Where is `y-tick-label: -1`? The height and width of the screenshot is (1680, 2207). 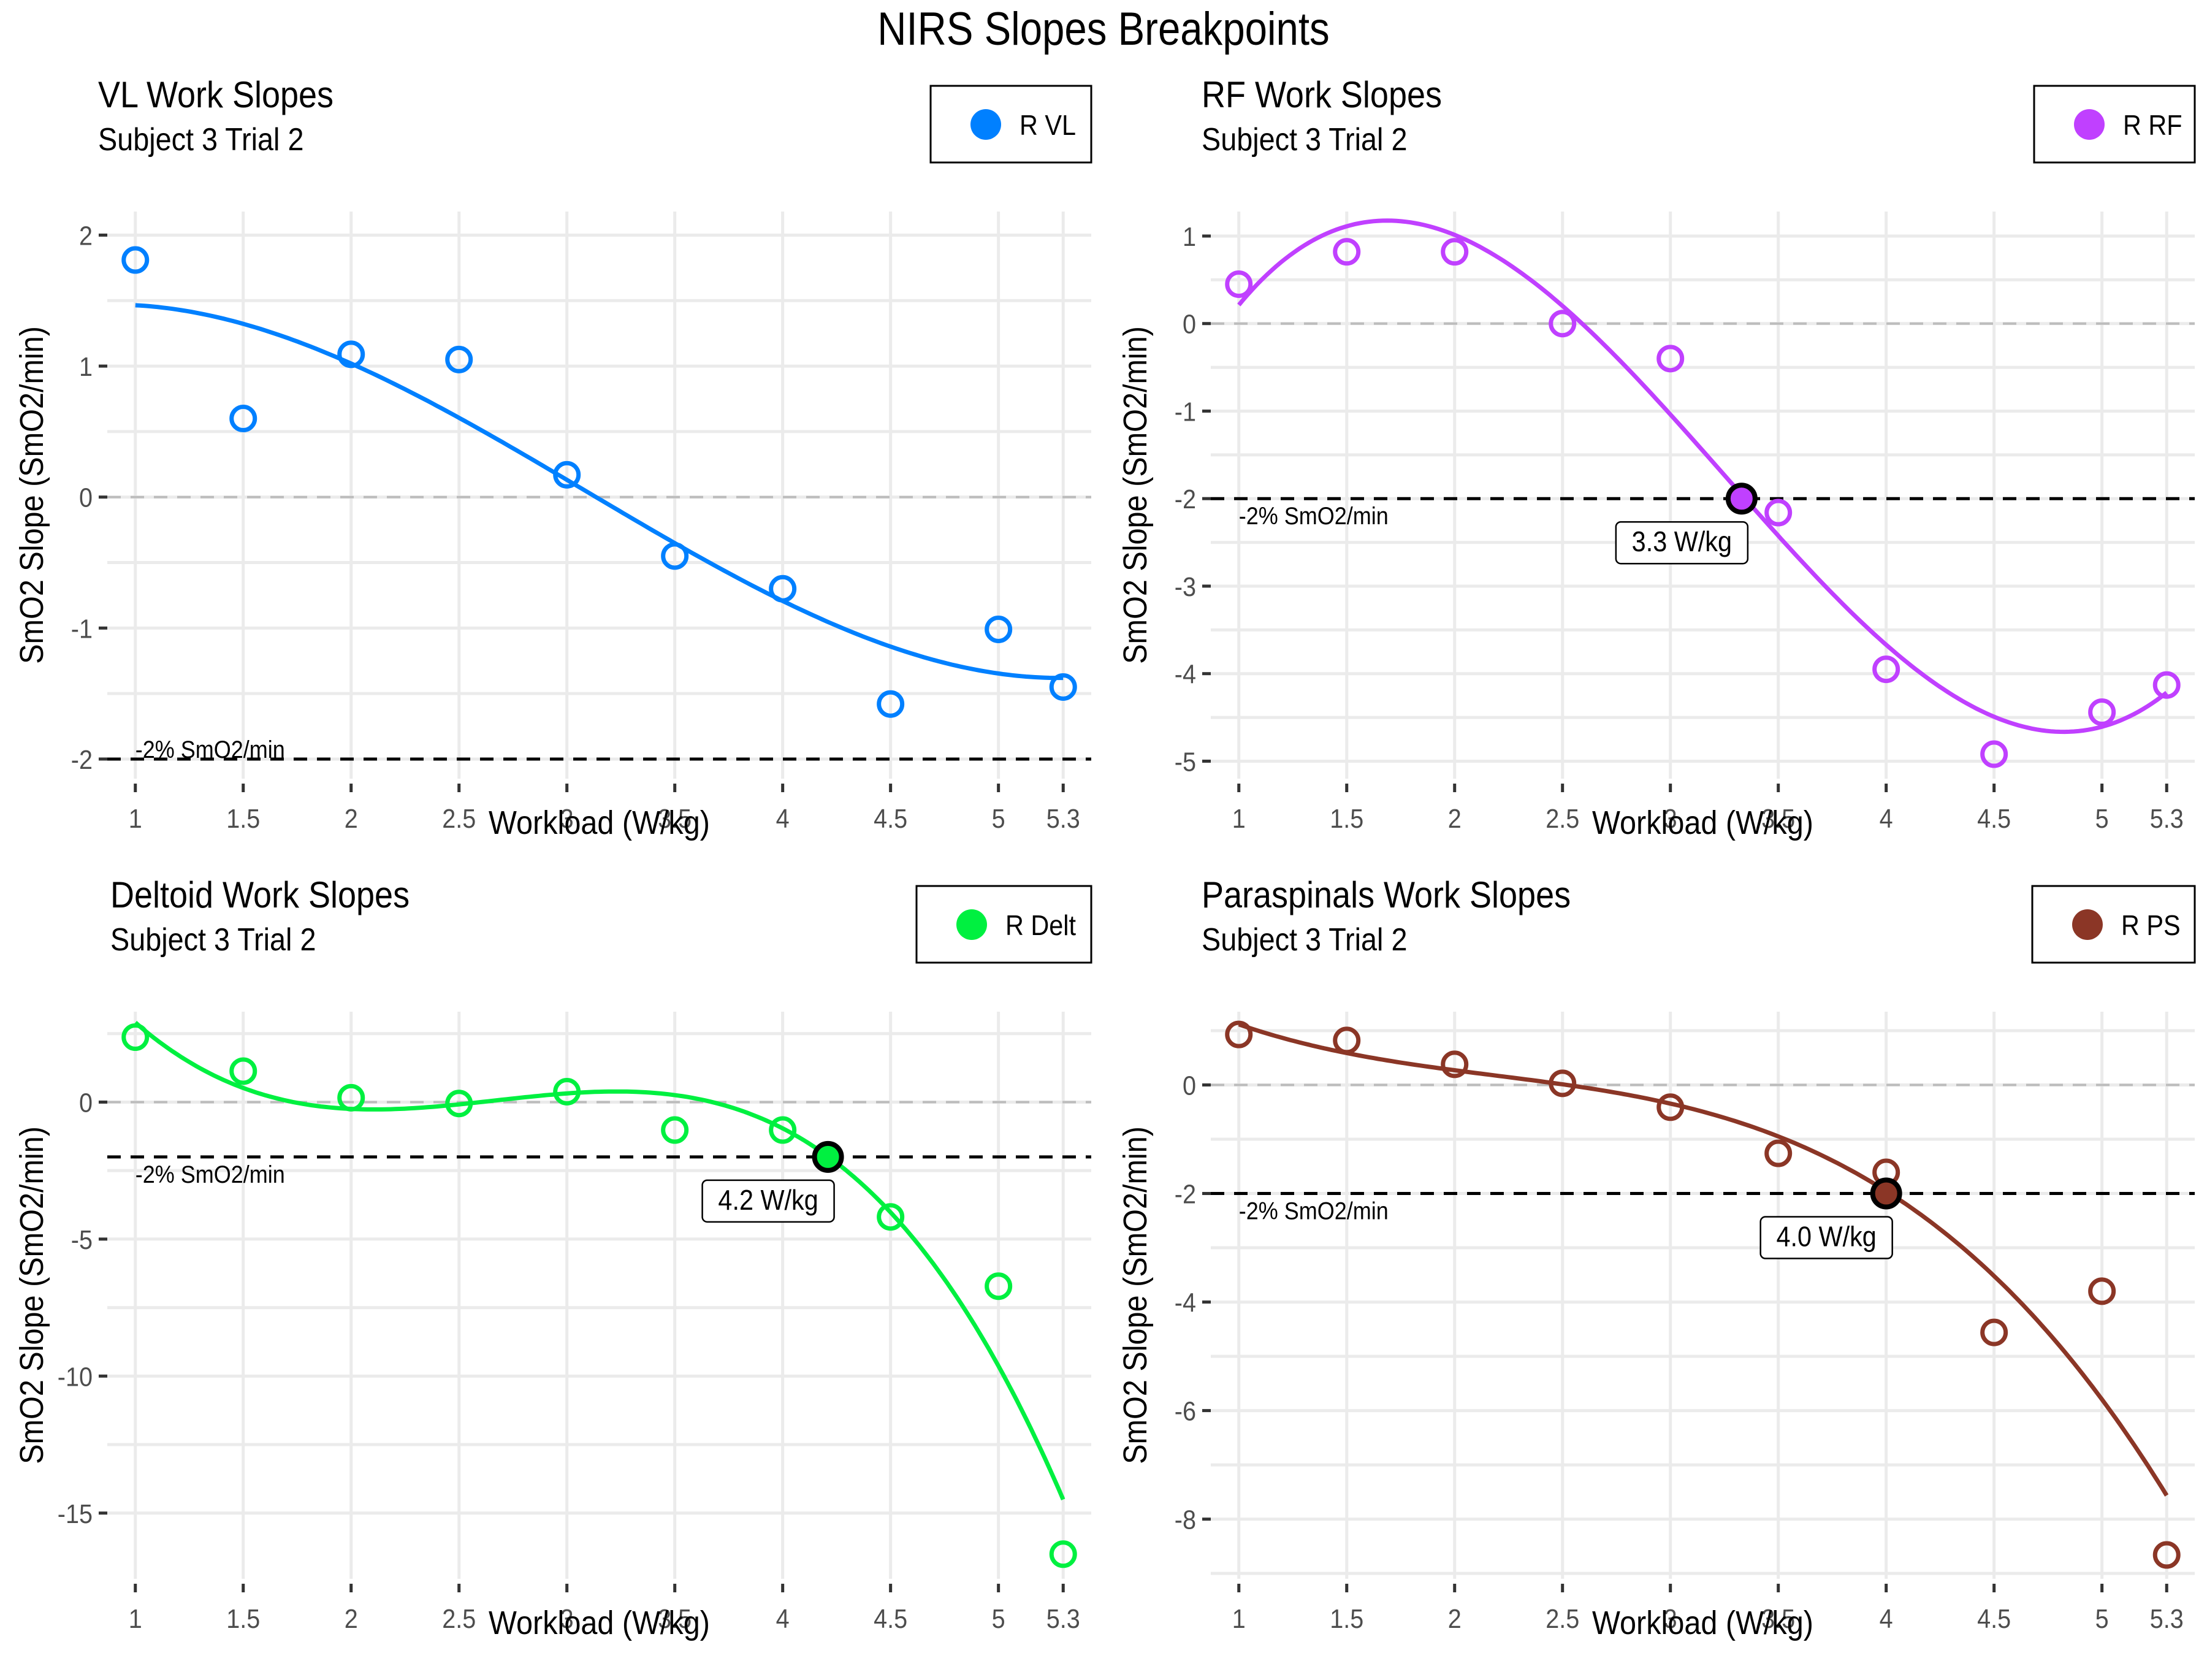 y-tick-label: -1 is located at coordinates (1185, 412).